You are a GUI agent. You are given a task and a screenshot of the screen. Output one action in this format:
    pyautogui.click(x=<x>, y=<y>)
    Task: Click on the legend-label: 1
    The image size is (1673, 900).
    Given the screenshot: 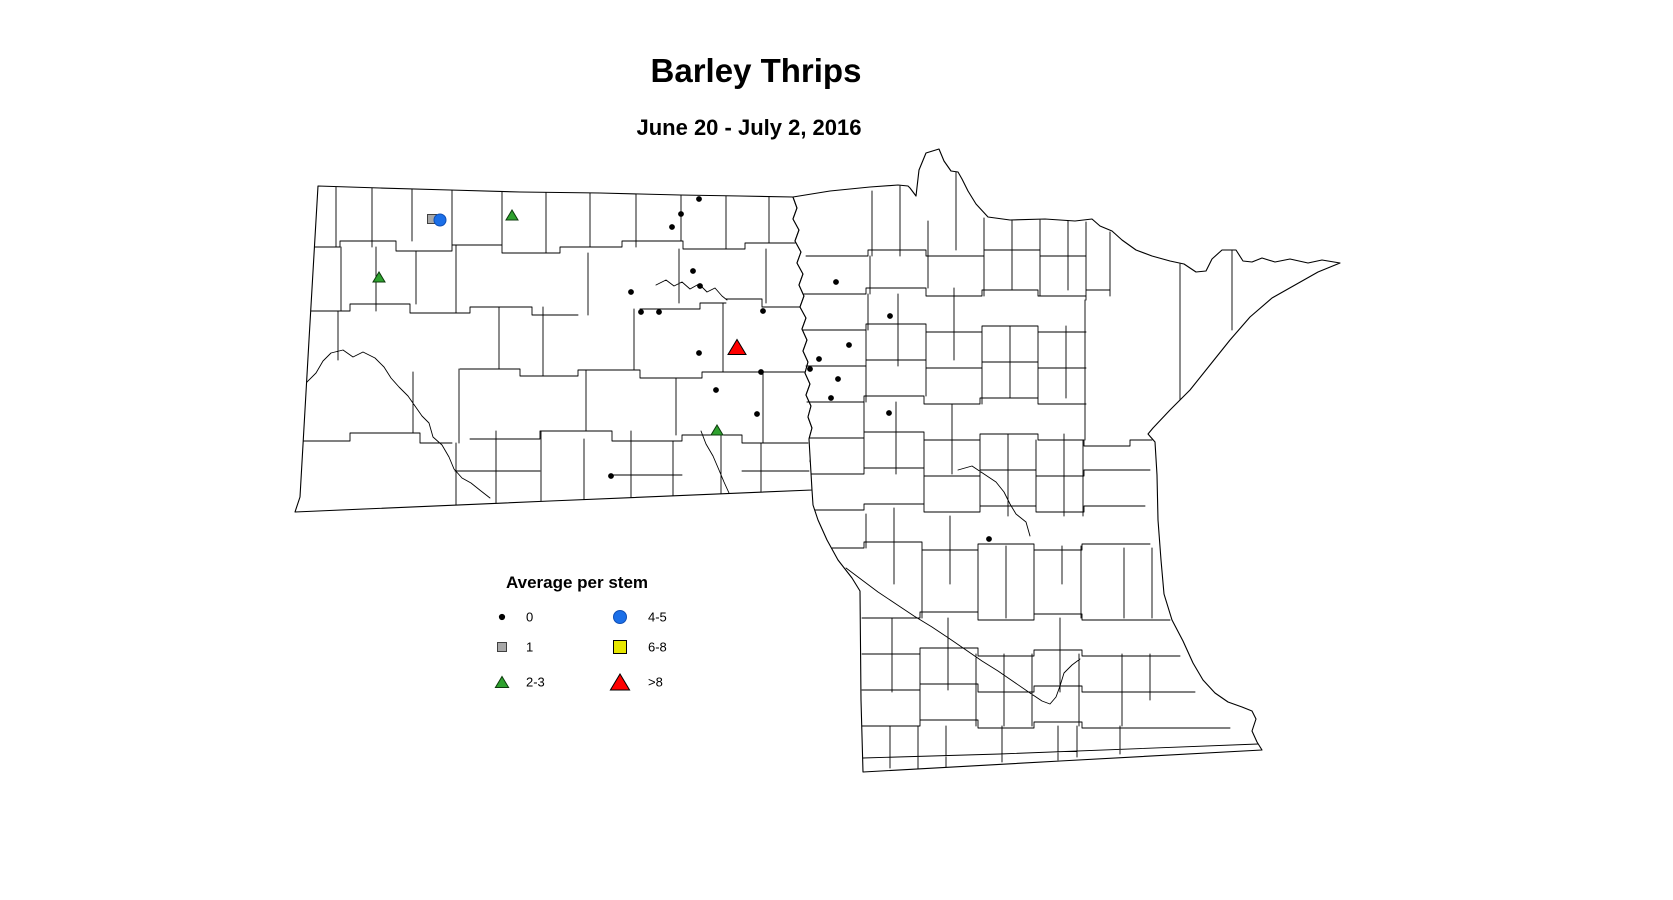 What is the action you would take?
    pyautogui.click(x=529, y=647)
    